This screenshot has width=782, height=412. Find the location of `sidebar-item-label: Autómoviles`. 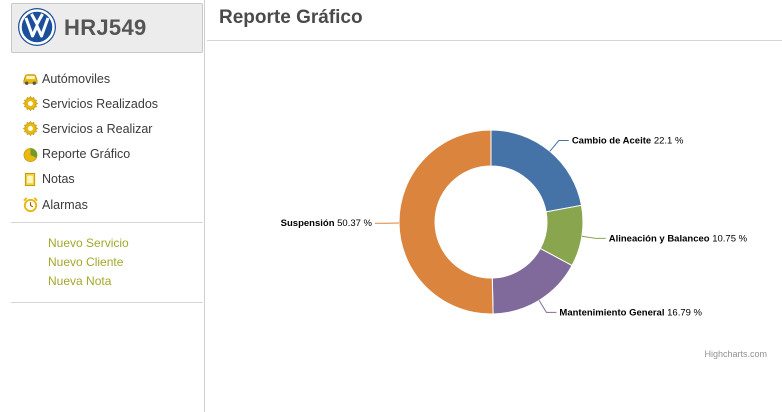

sidebar-item-label: Autómoviles is located at coordinates (76, 78).